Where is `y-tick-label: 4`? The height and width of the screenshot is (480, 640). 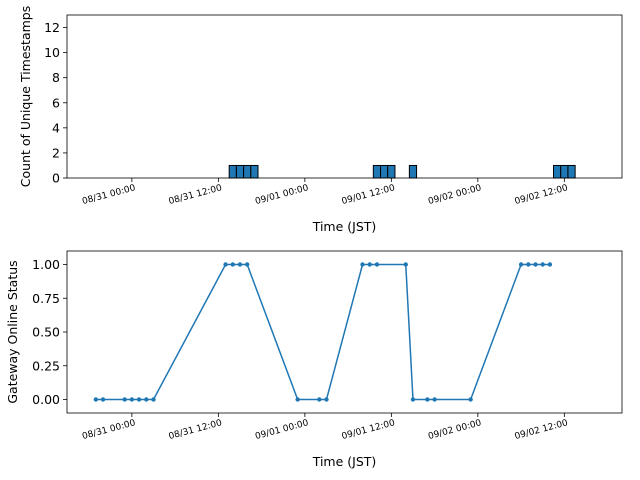 y-tick-label: 4 is located at coordinates (56, 127).